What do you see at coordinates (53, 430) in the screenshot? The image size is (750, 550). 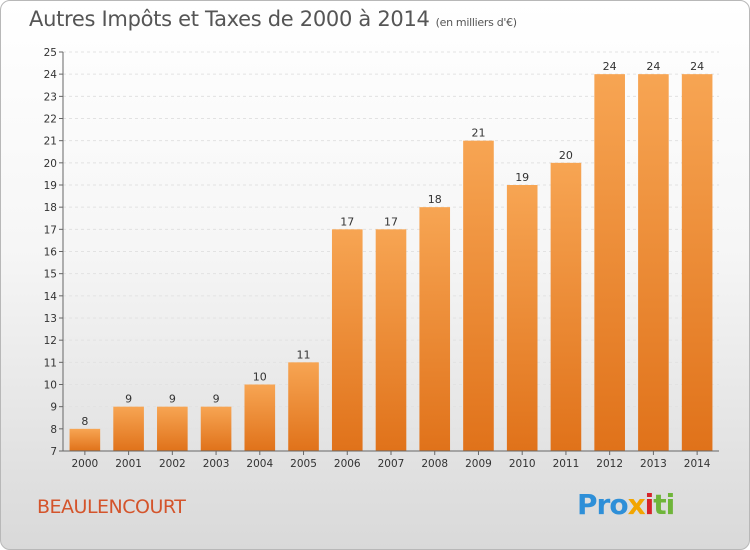 I see `y-tick-label: 8` at bounding box center [53, 430].